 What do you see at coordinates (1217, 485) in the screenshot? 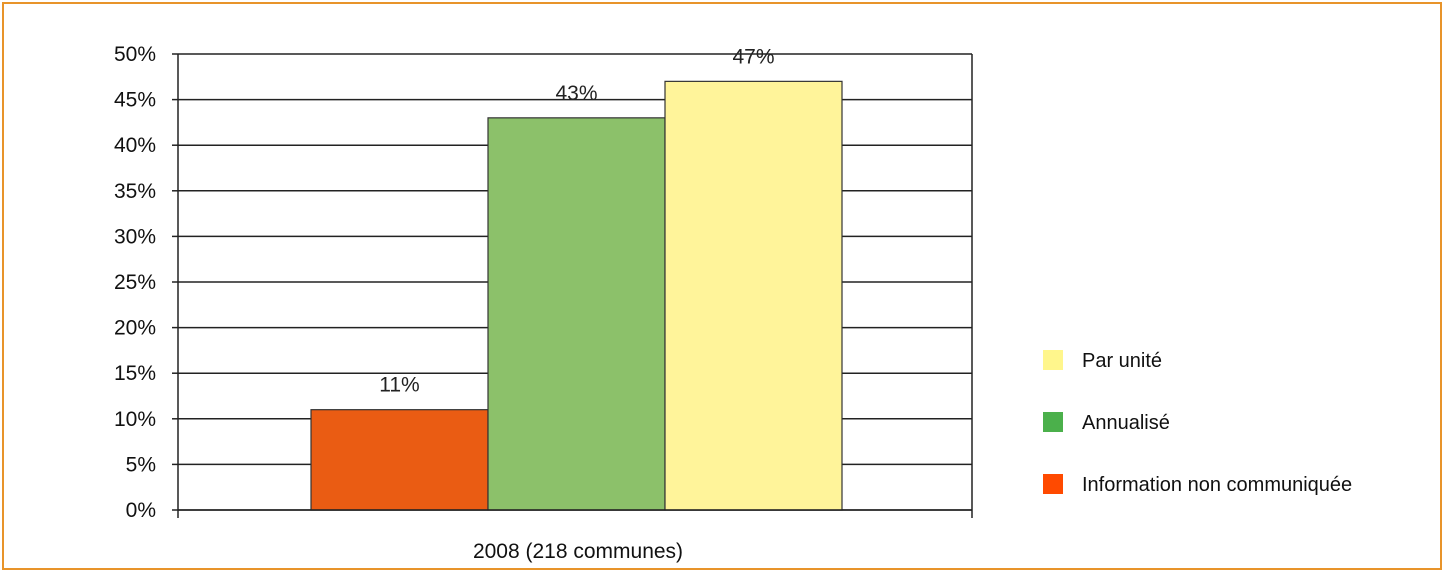
I see `legend-label: Information non communiquée` at bounding box center [1217, 485].